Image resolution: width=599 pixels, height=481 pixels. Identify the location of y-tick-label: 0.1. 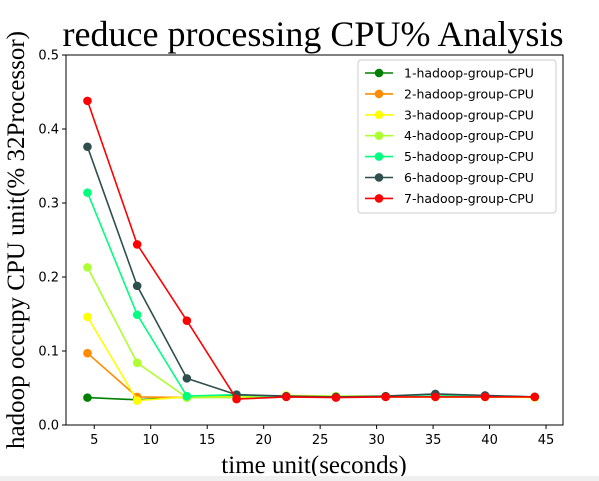
(48, 352).